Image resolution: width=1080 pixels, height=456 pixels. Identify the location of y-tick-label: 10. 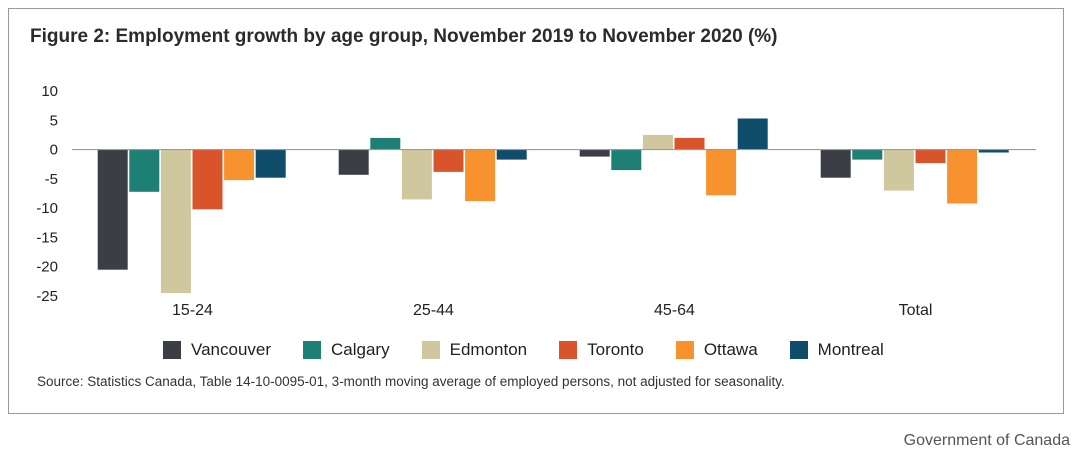
(49, 91).